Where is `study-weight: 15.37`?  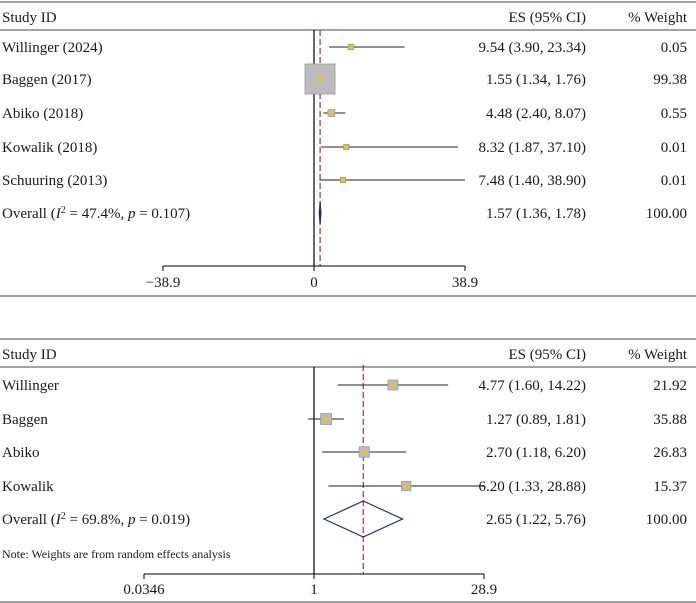 study-weight: 15.37 is located at coordinates (670, 487).